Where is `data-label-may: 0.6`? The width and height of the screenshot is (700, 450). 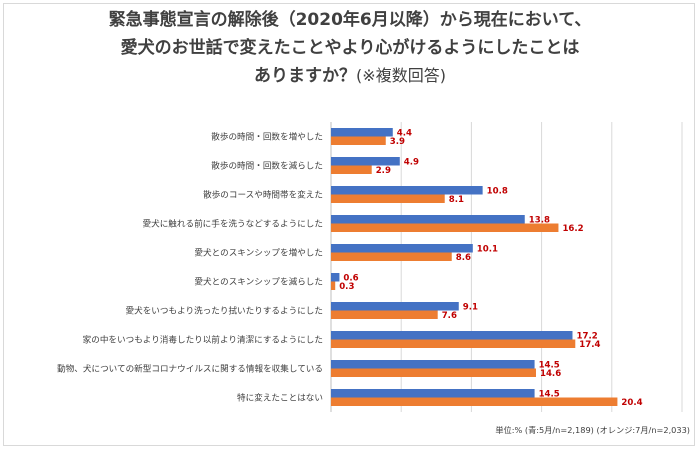
data-label-may: 0.6 is located at coordinates (350, 279).